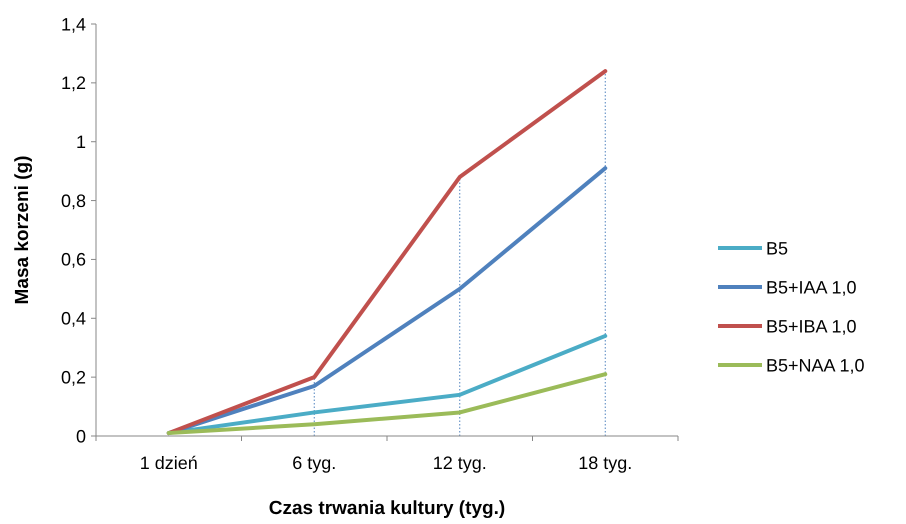 This screenshot has height=524, width=906. I want to click on x-axis-title: Czas trwania kultury (tyg.), so click(387, 508).